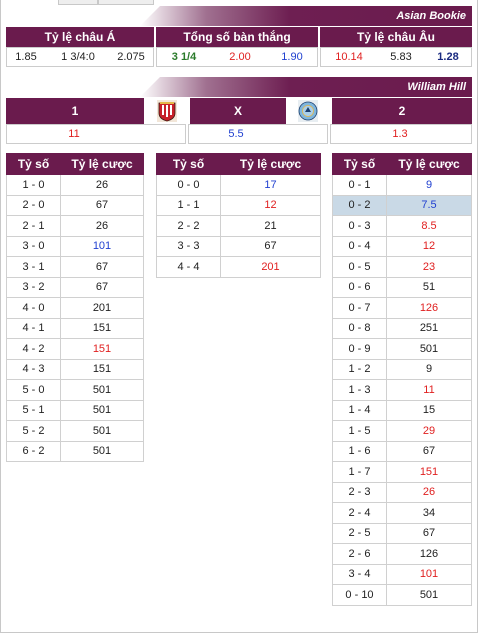  Describe the element at coordinates (75, 410) in the screenshot. I see `score-row: 5 - 1 501` at that location.